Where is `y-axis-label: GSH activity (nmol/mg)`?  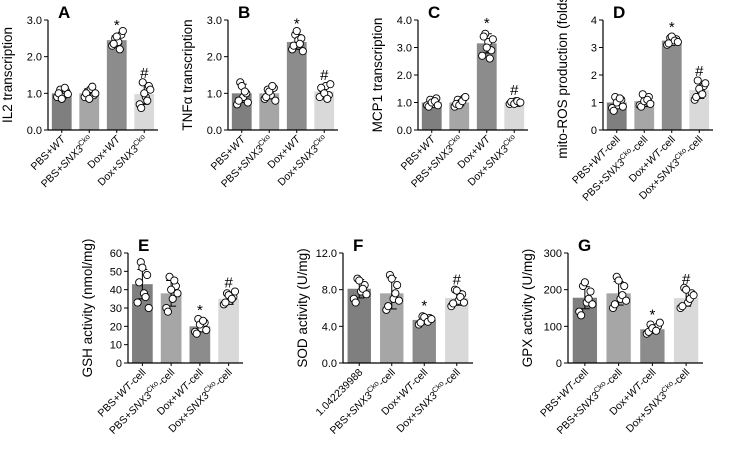
y-axis-label: GSH activity (nmol/mg) is located at coordinates (87, 308).